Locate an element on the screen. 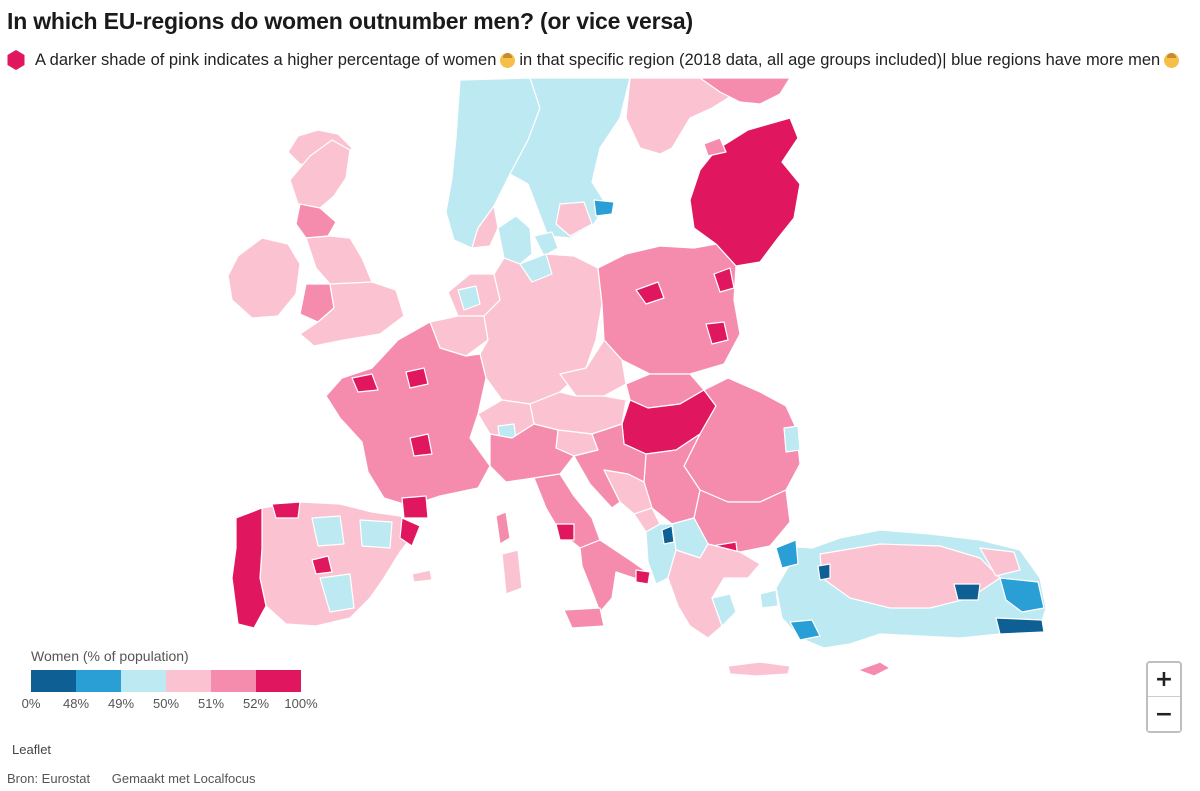 Image resolution: width=1200 pixels, height=791 pixels. legend-tick-label: 0% is located at coordinates (31, 703).